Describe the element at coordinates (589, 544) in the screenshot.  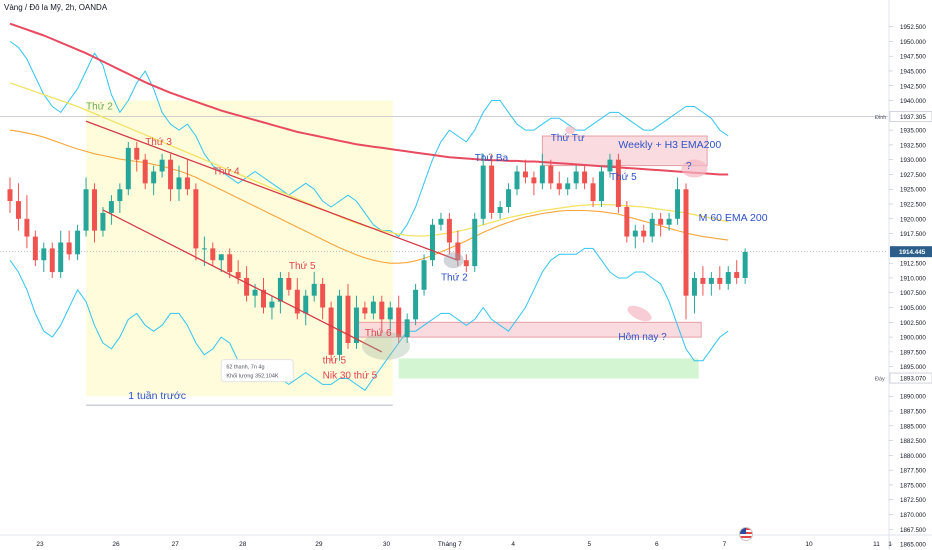
I see `x-tick-label: 5` at that location.